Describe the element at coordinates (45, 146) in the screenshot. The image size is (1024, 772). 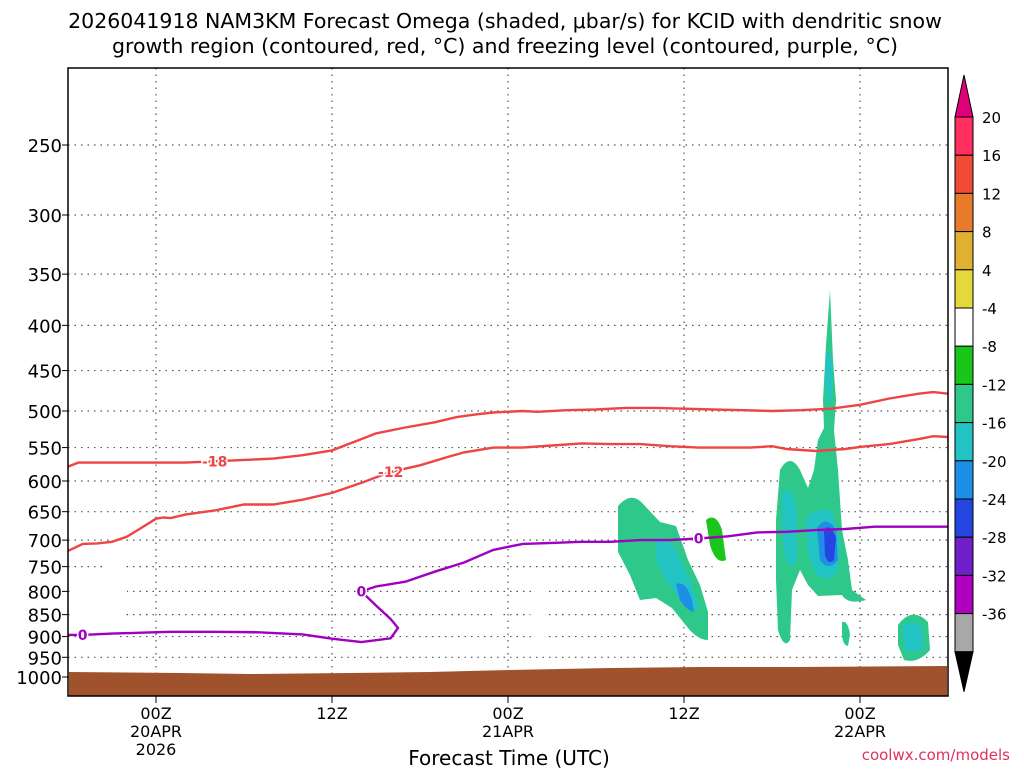
I see `y-tick-label: 250` at that location.